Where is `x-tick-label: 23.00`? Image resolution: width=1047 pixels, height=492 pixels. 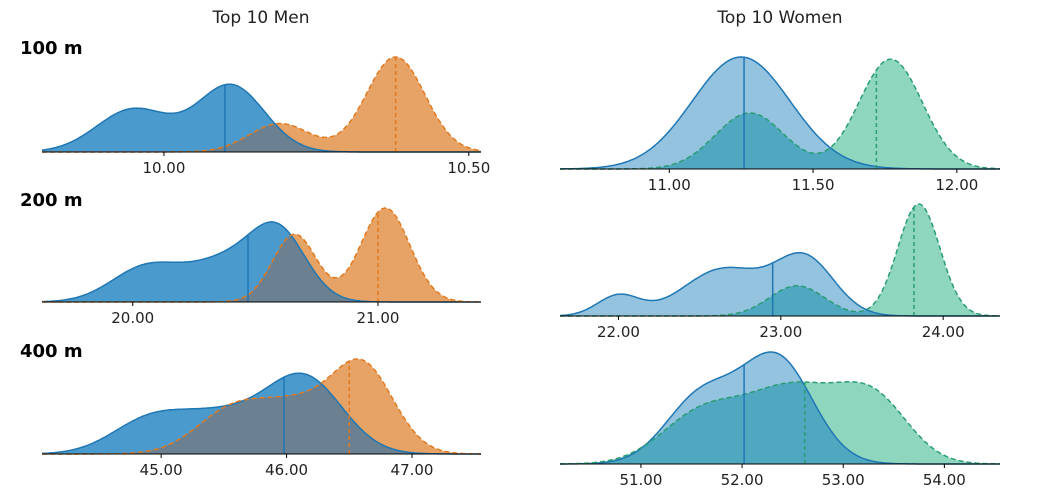 x-tick-label: 23.00 is located at coordinates (780, 332).